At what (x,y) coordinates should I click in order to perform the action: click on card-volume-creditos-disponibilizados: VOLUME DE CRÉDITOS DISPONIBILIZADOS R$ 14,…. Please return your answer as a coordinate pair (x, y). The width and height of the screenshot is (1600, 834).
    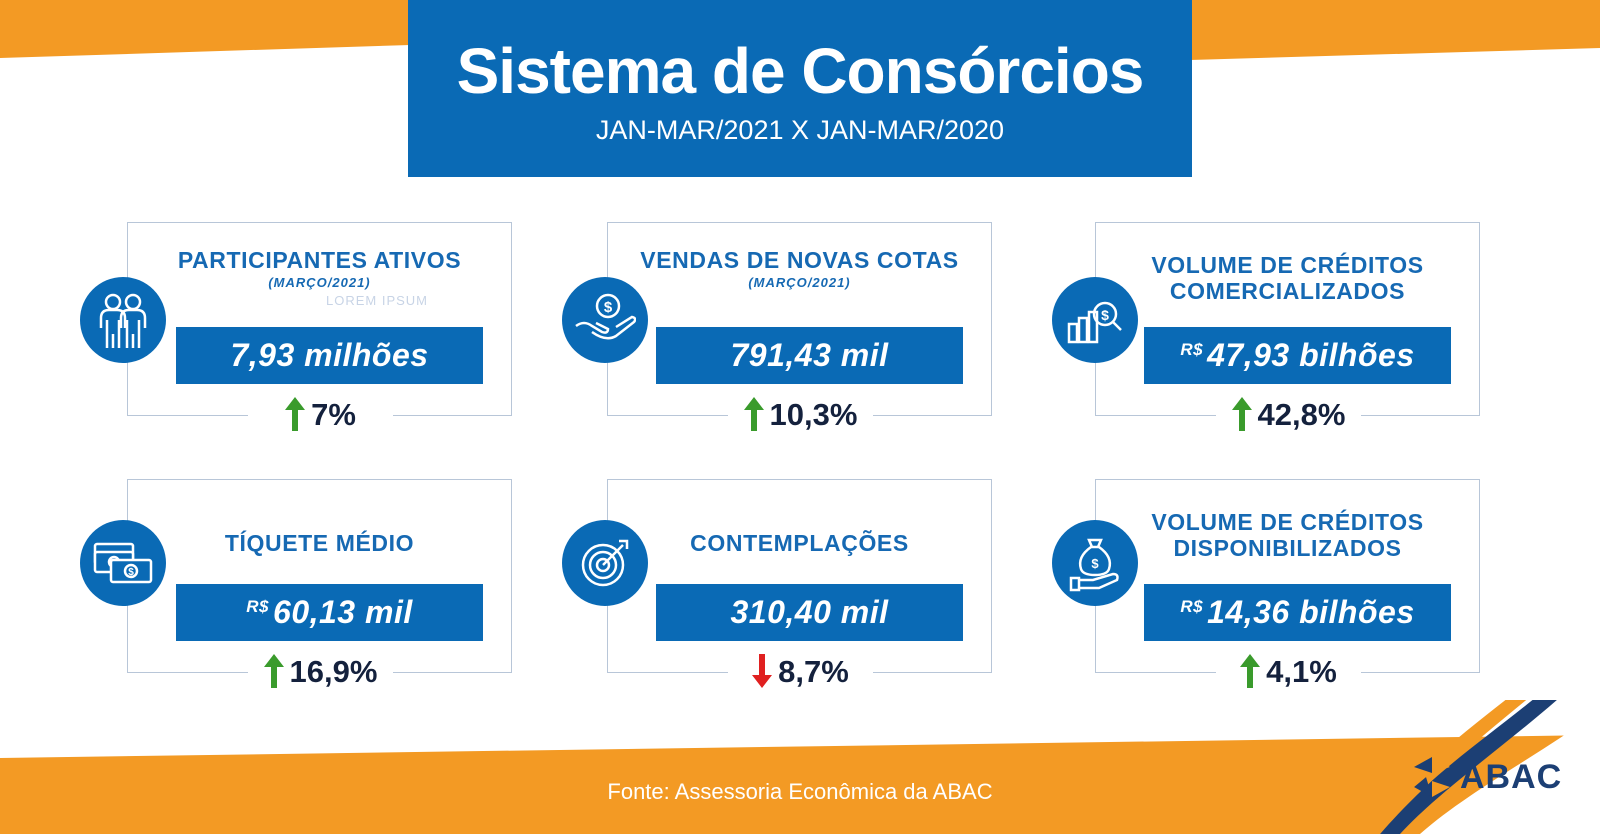
    Looking at the image, I should click on (1287, 586).